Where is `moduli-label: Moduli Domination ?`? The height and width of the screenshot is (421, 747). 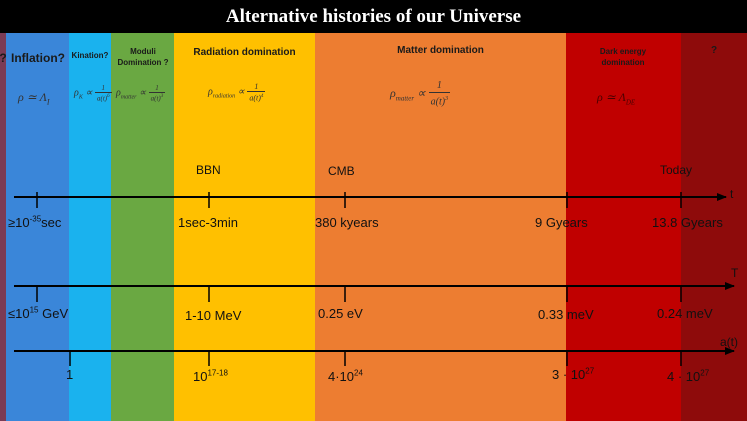 moduli-label: Moduli Domination ? is located at coordinates (143, 57).